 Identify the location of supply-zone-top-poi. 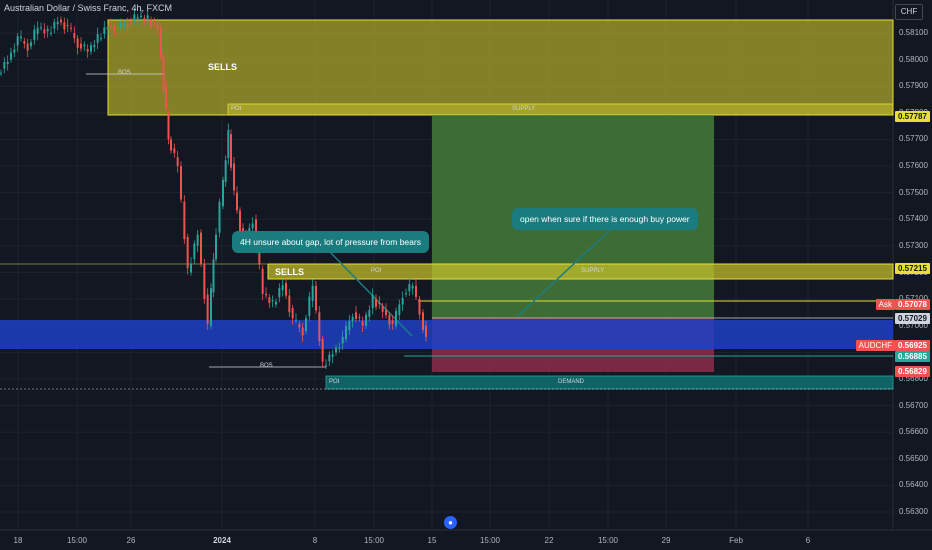
(560, 109).